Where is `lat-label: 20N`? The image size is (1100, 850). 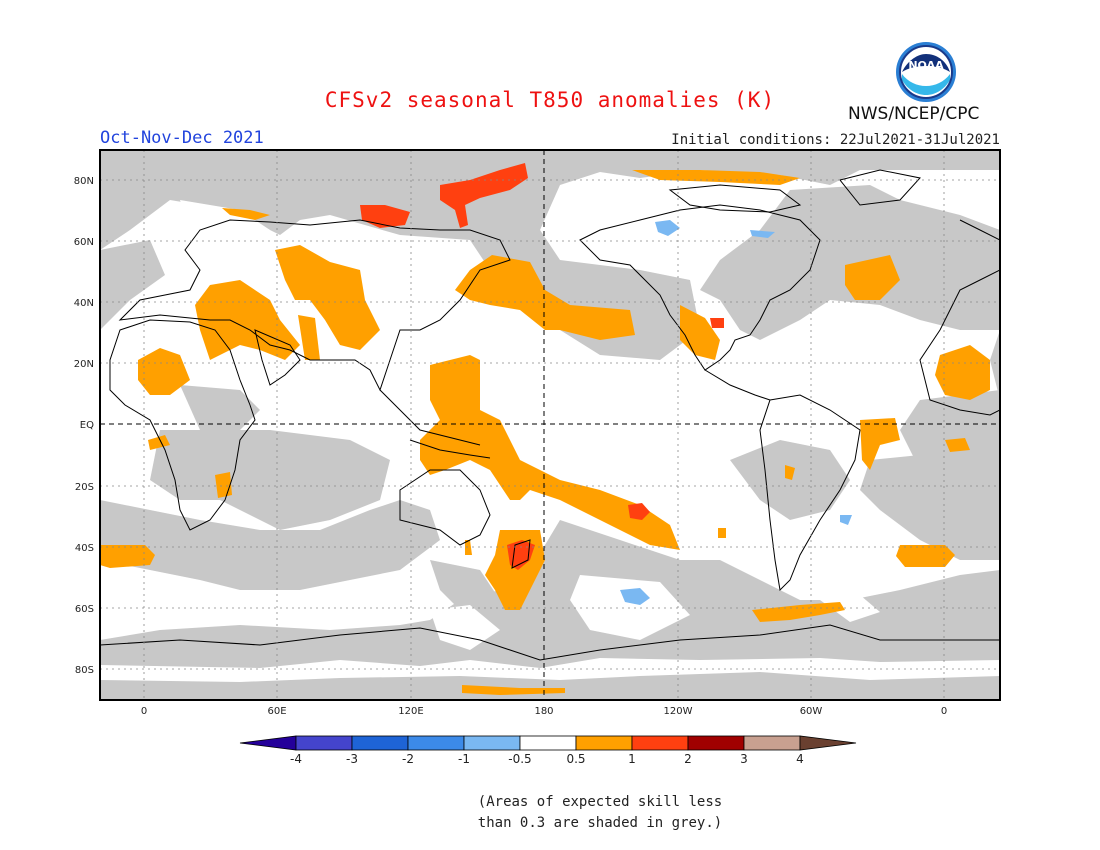 lat-label: 20N is located at coordinates (84, 364).